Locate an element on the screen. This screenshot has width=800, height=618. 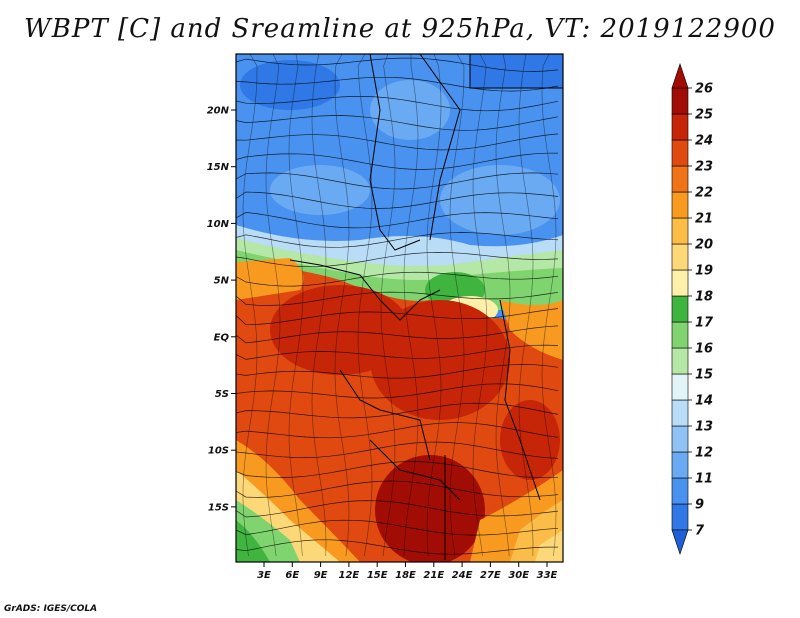
colorbar-label: 17 is located at coordinates (704, 323).